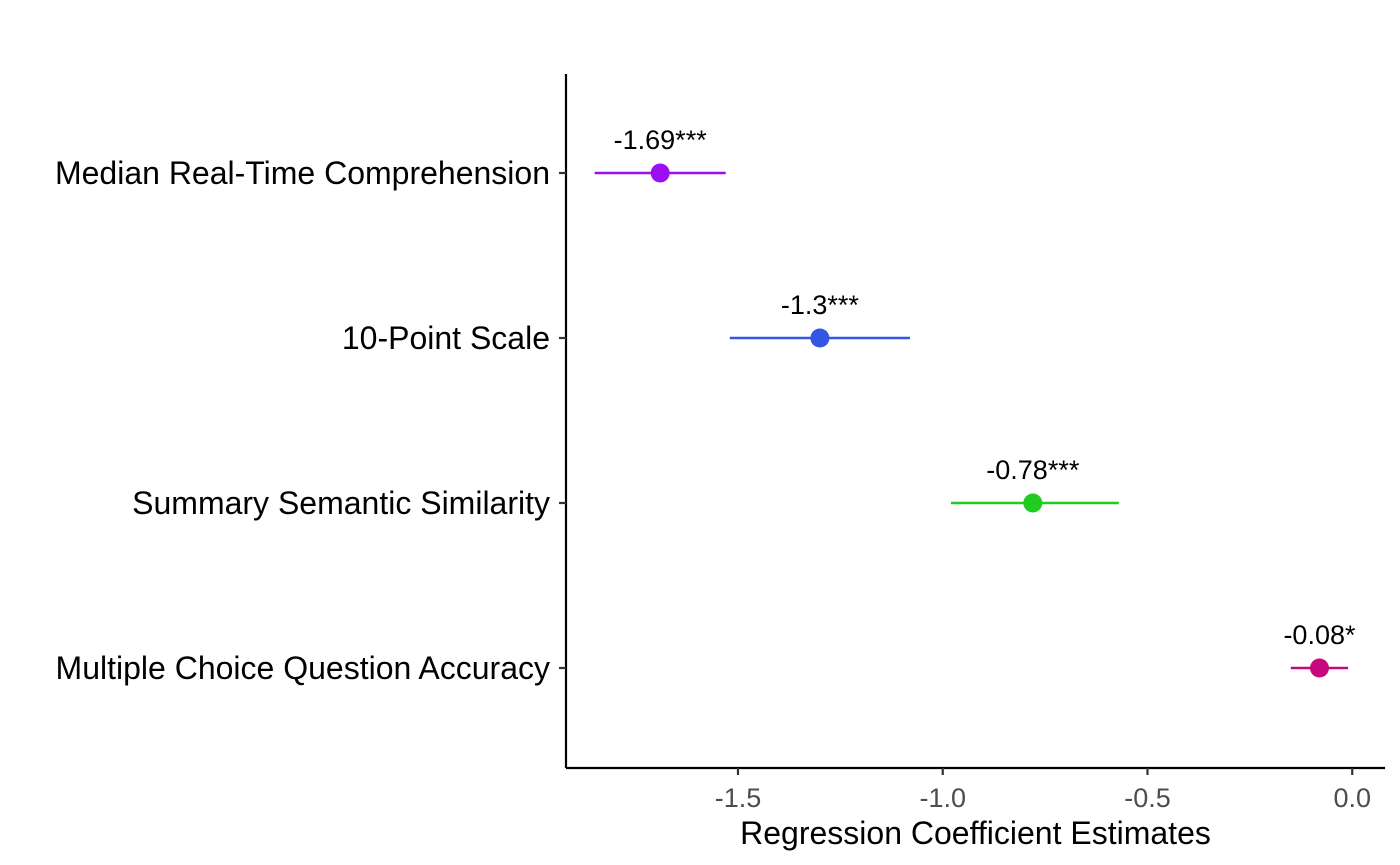 This screenshot has height=865, width=1400. What do you see at coordinates (1352, 798) in the screenshot?
I see `x-tick-label: 0.0` at bounding box center [1352, 798].